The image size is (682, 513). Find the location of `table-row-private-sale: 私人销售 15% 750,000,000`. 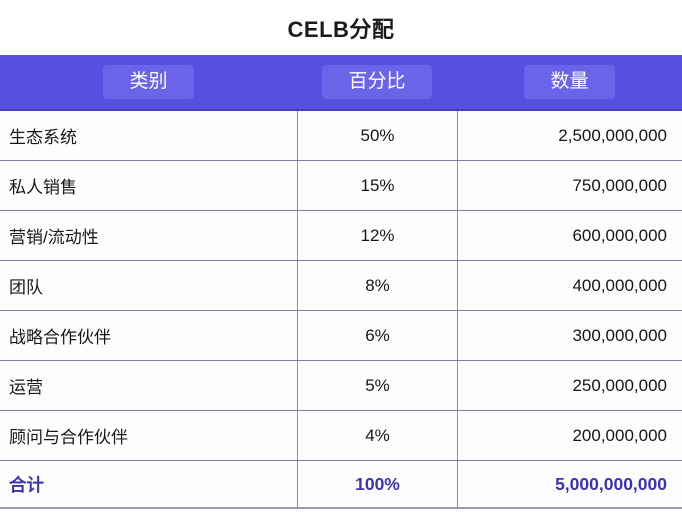

table-row-private-sale: 私人销售 15% 750,000,000 is located at coordinates (341, 186).